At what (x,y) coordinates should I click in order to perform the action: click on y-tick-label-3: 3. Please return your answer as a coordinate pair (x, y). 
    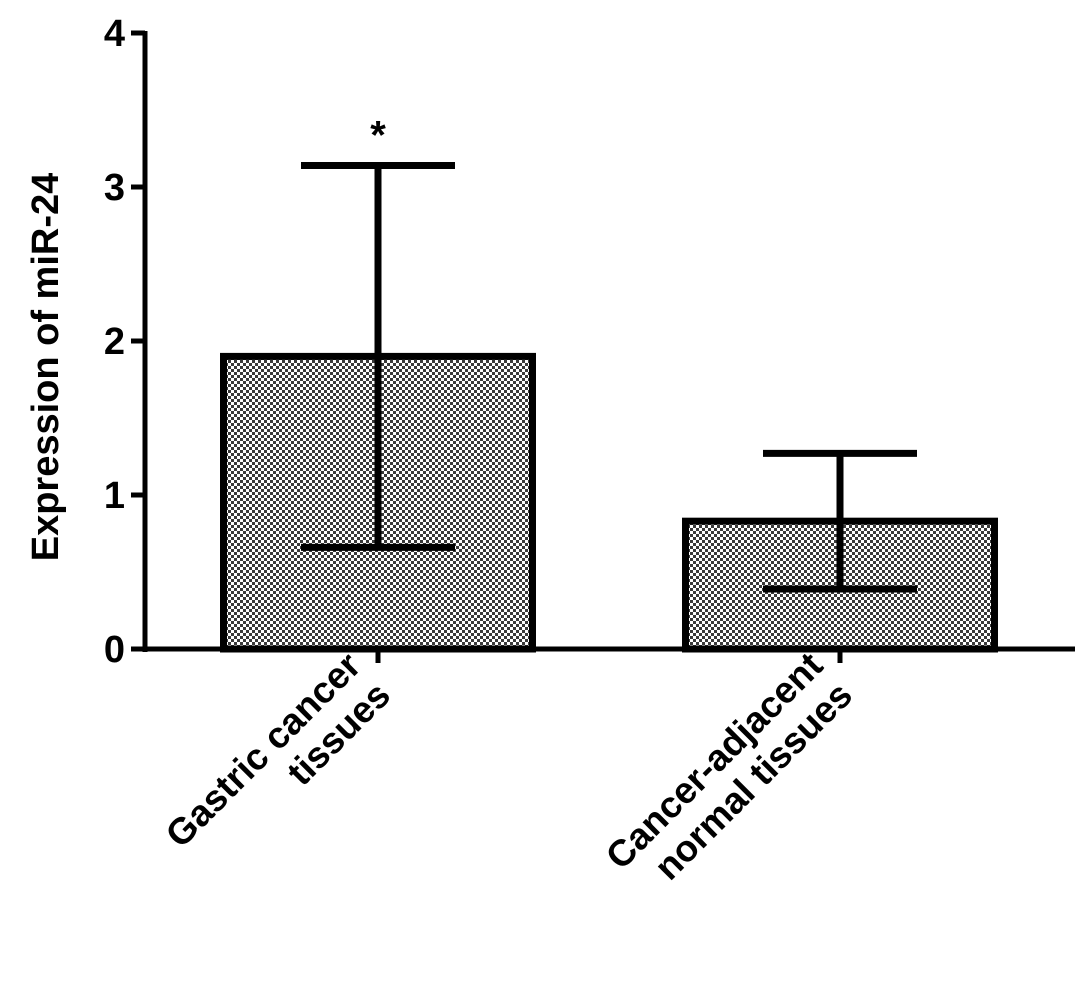
    Looking at the image, I should click on (114, 188).